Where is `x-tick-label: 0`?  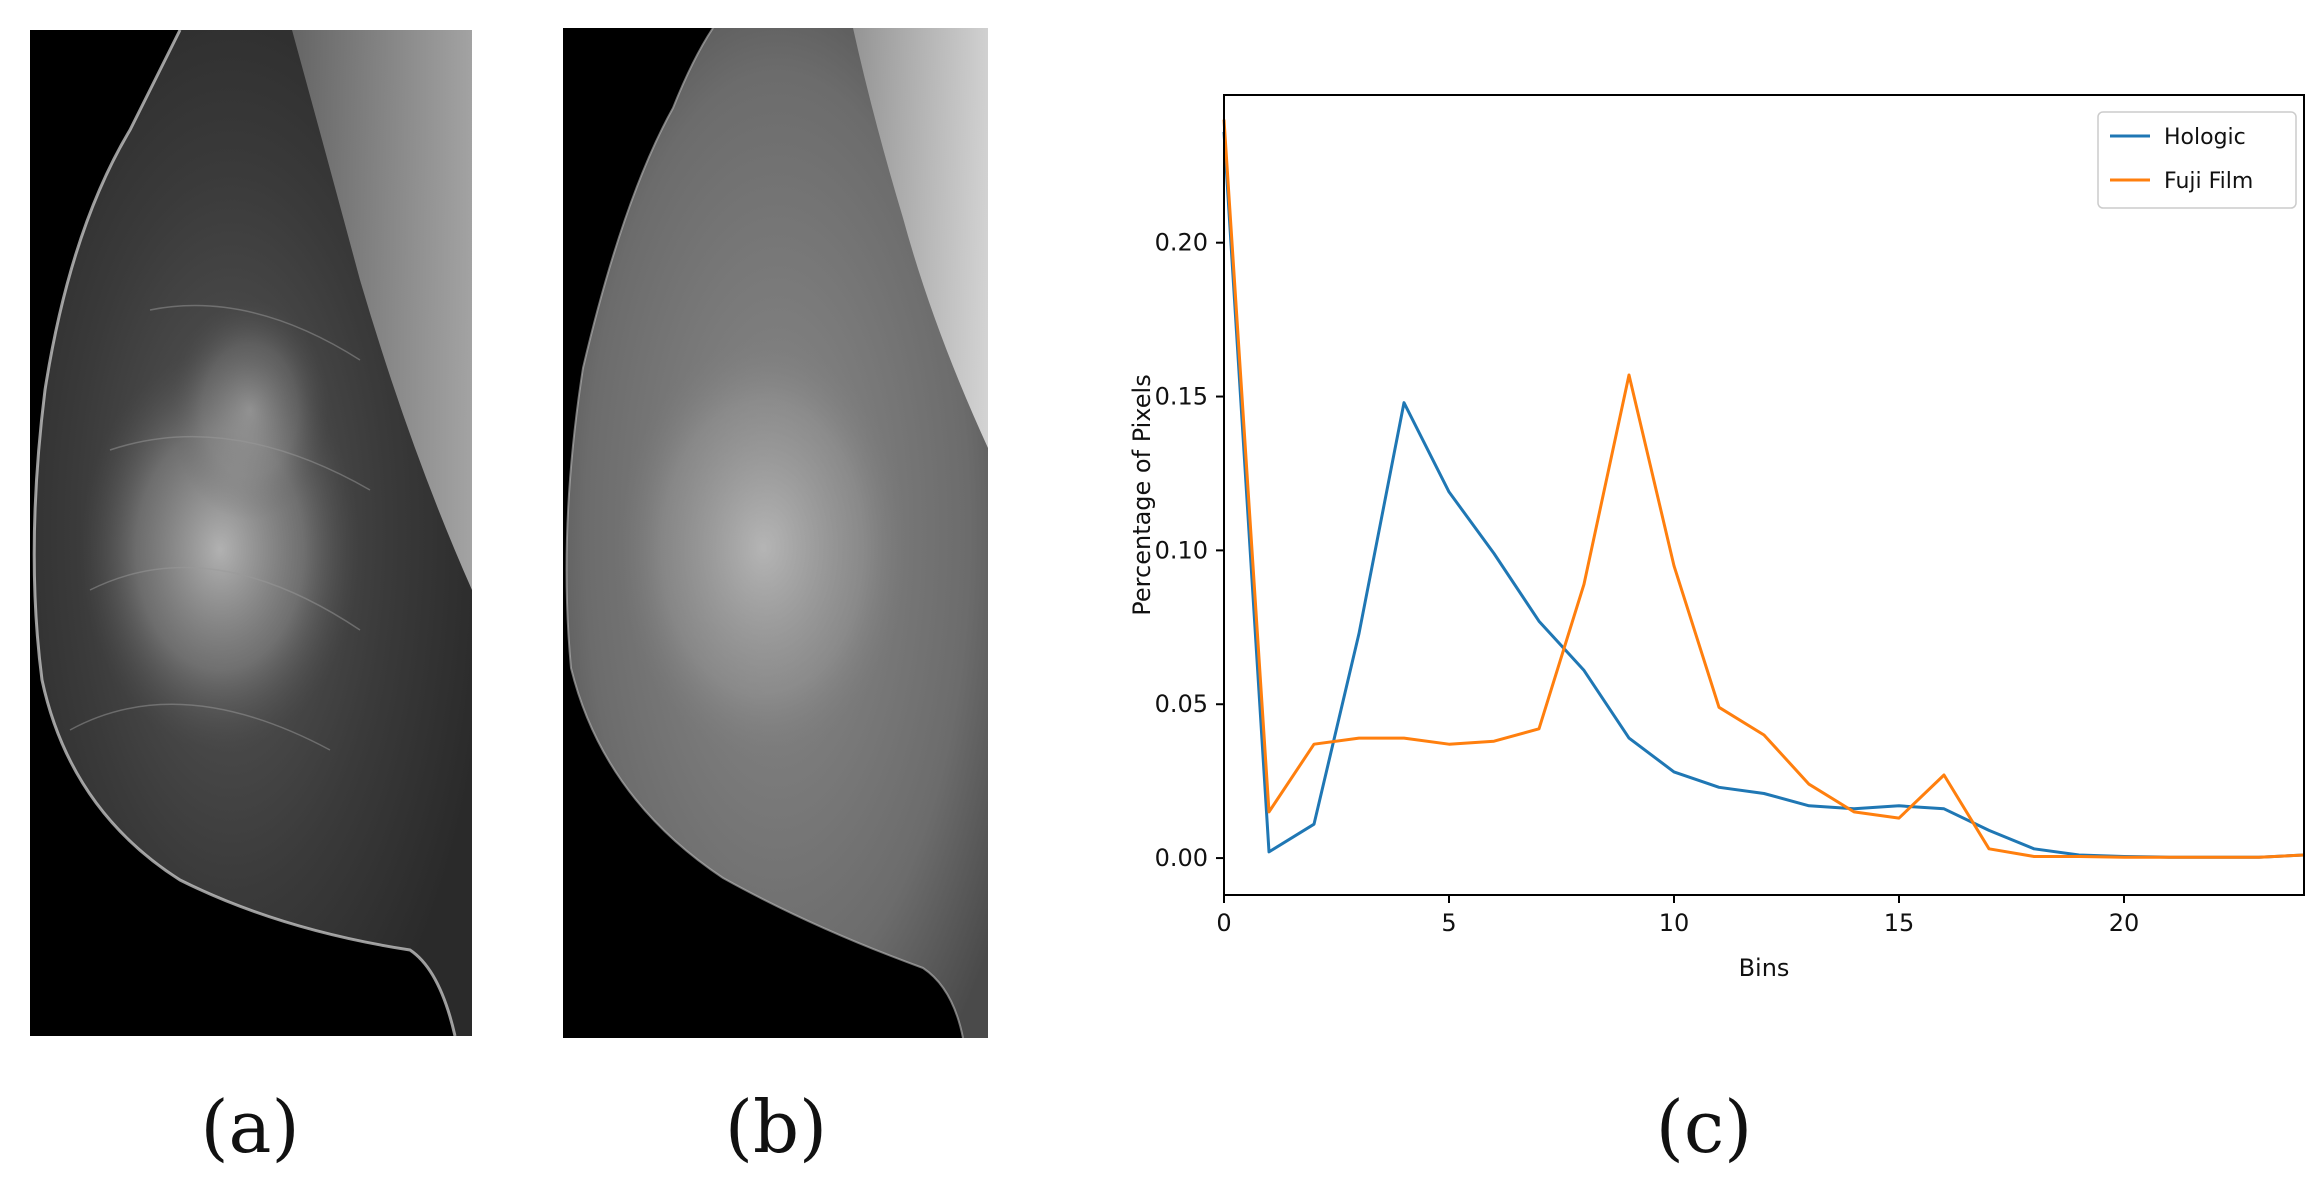 x-tick-label: 0 is located at coordinates (1223, 923).